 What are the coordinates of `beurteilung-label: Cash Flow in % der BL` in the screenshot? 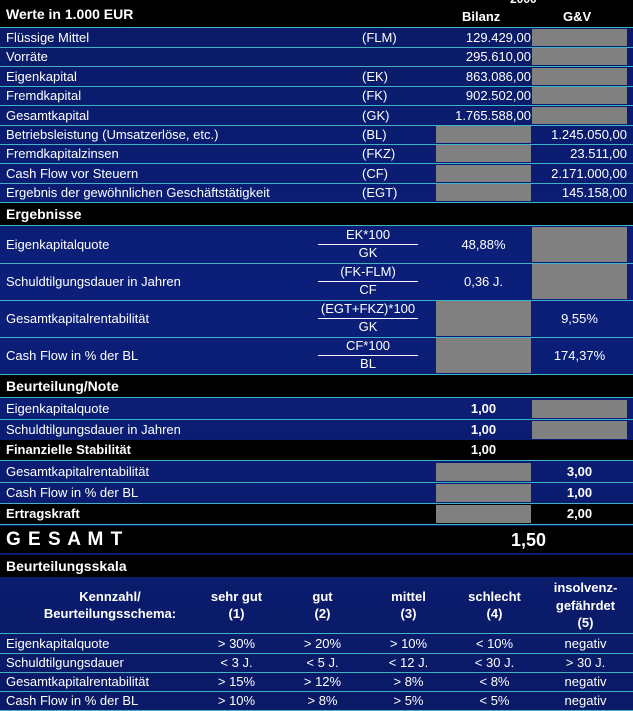 It's located at (72, 492).